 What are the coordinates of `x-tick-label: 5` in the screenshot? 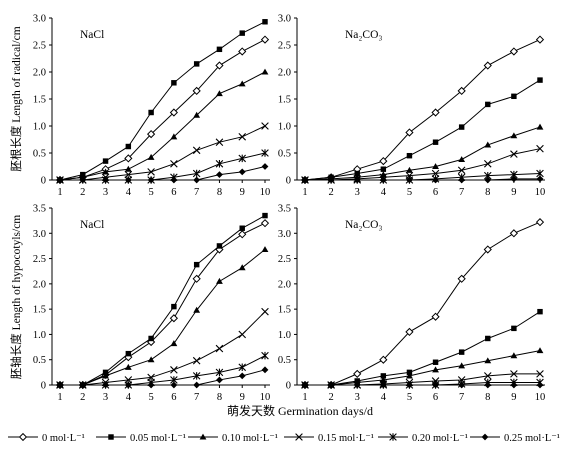 It's located at (150, 397).